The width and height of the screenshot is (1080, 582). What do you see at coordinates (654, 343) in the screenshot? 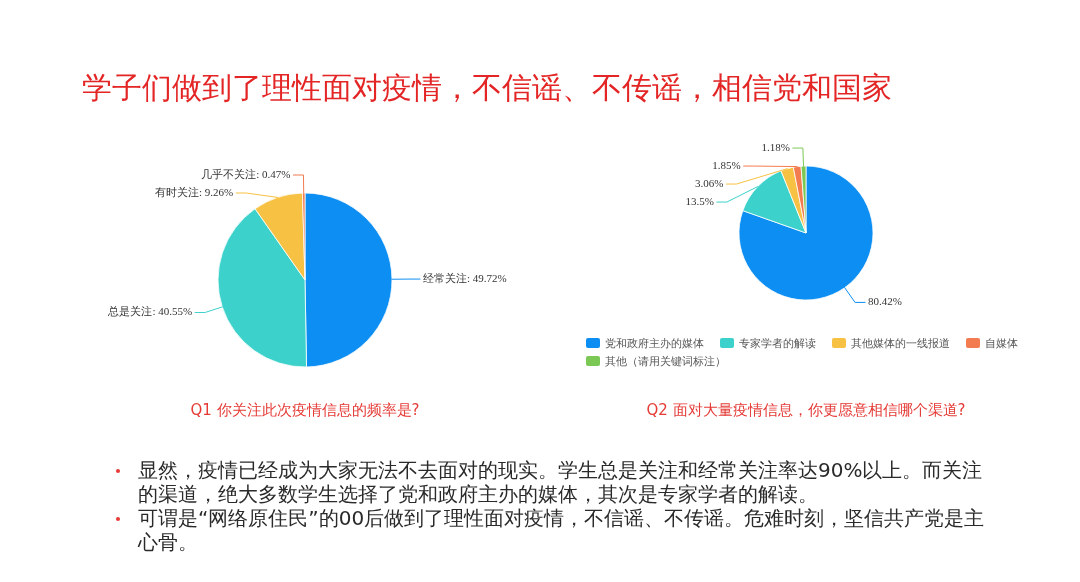
I see `legend-label: 党和政府主办的媒体` at bounding box center [654, 343].